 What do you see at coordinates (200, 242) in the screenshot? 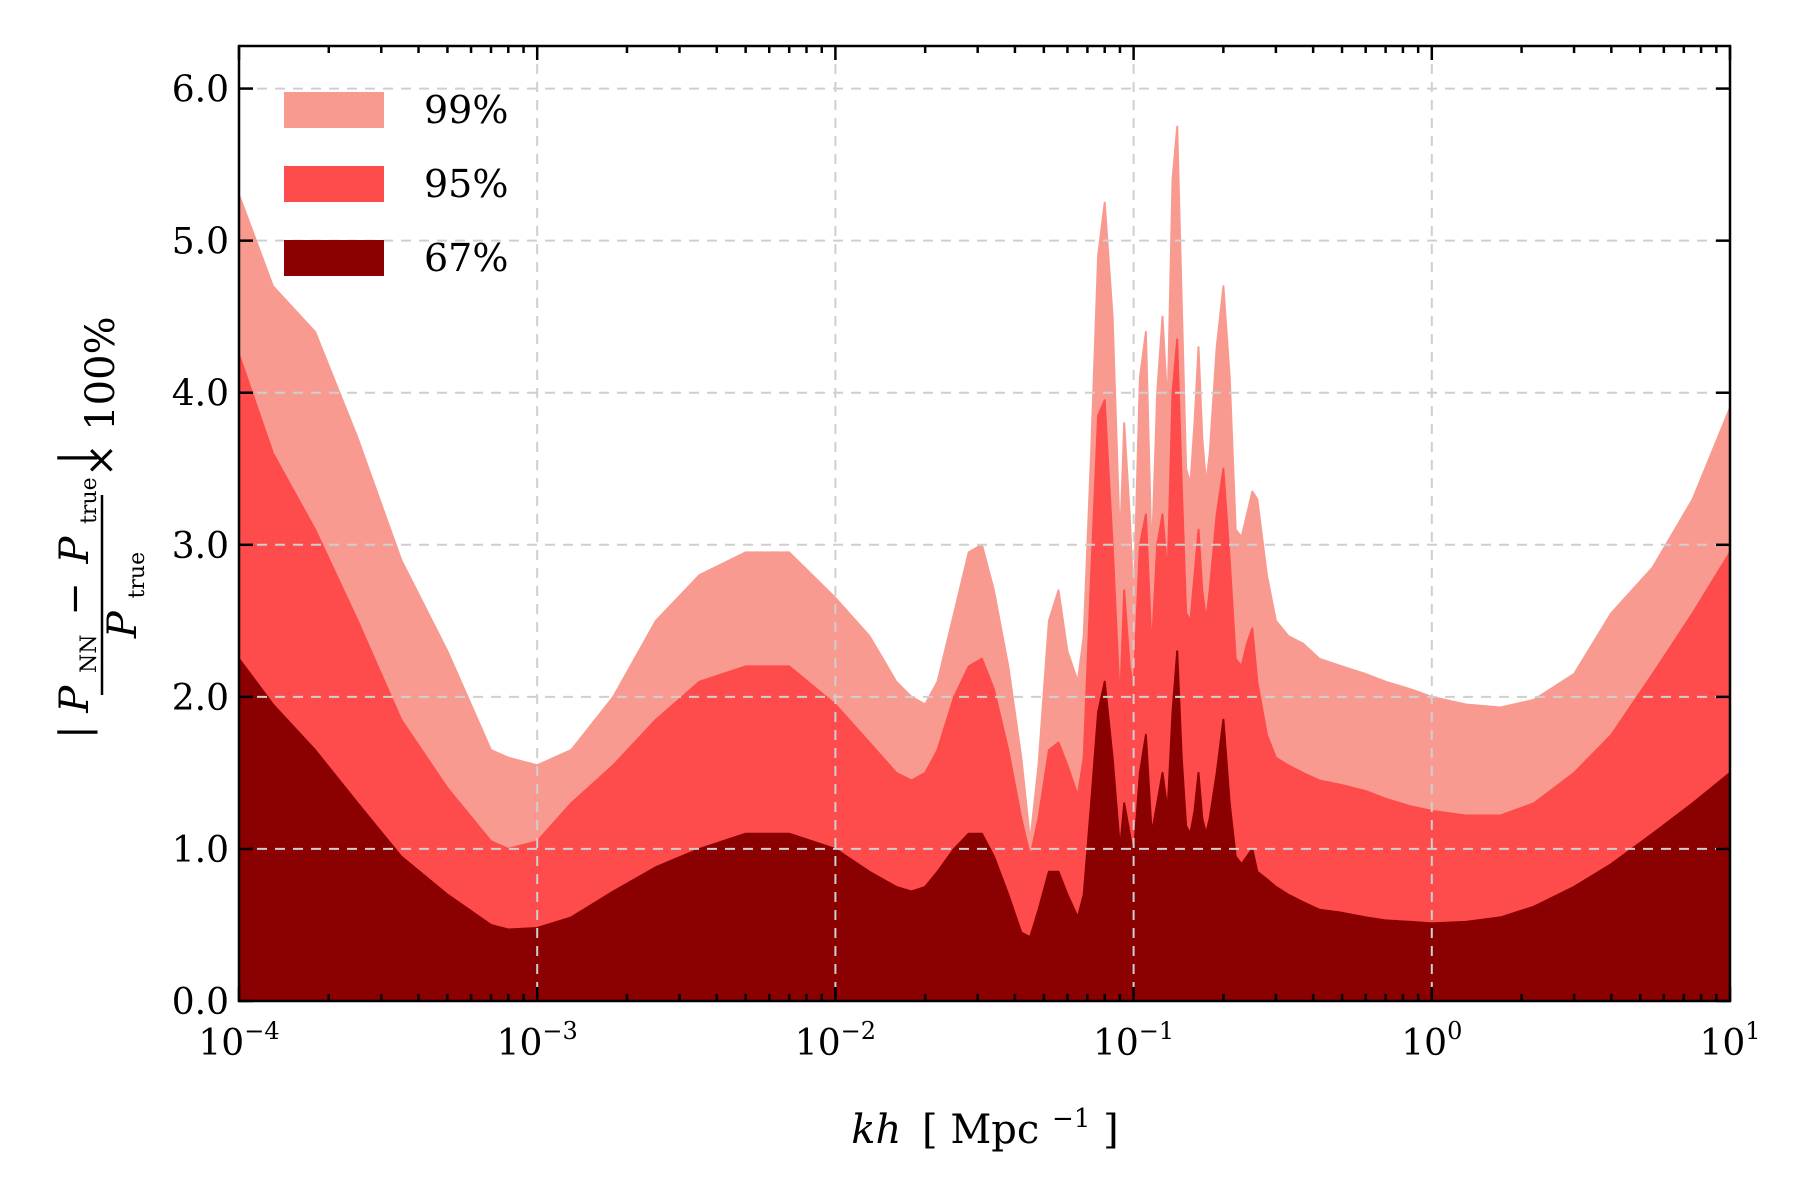
I see `y-tick-label-5: 5.0` at bounding box center [200, 242].